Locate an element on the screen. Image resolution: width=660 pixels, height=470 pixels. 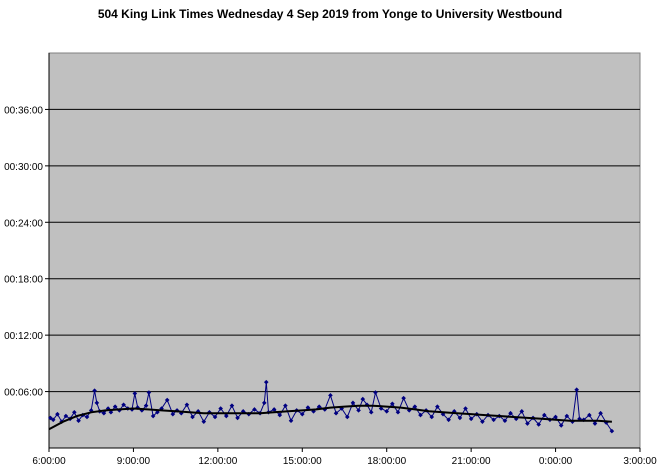
series-layer is located at coordinates (331, 406).